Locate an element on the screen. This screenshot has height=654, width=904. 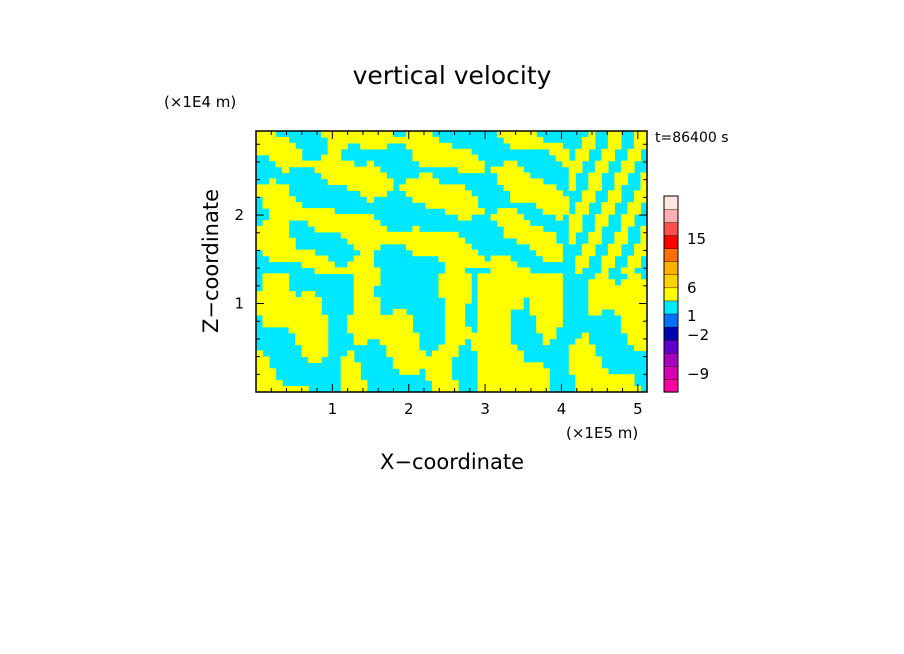
chart-title: vertical velocity is located at coordinates (452, 75).